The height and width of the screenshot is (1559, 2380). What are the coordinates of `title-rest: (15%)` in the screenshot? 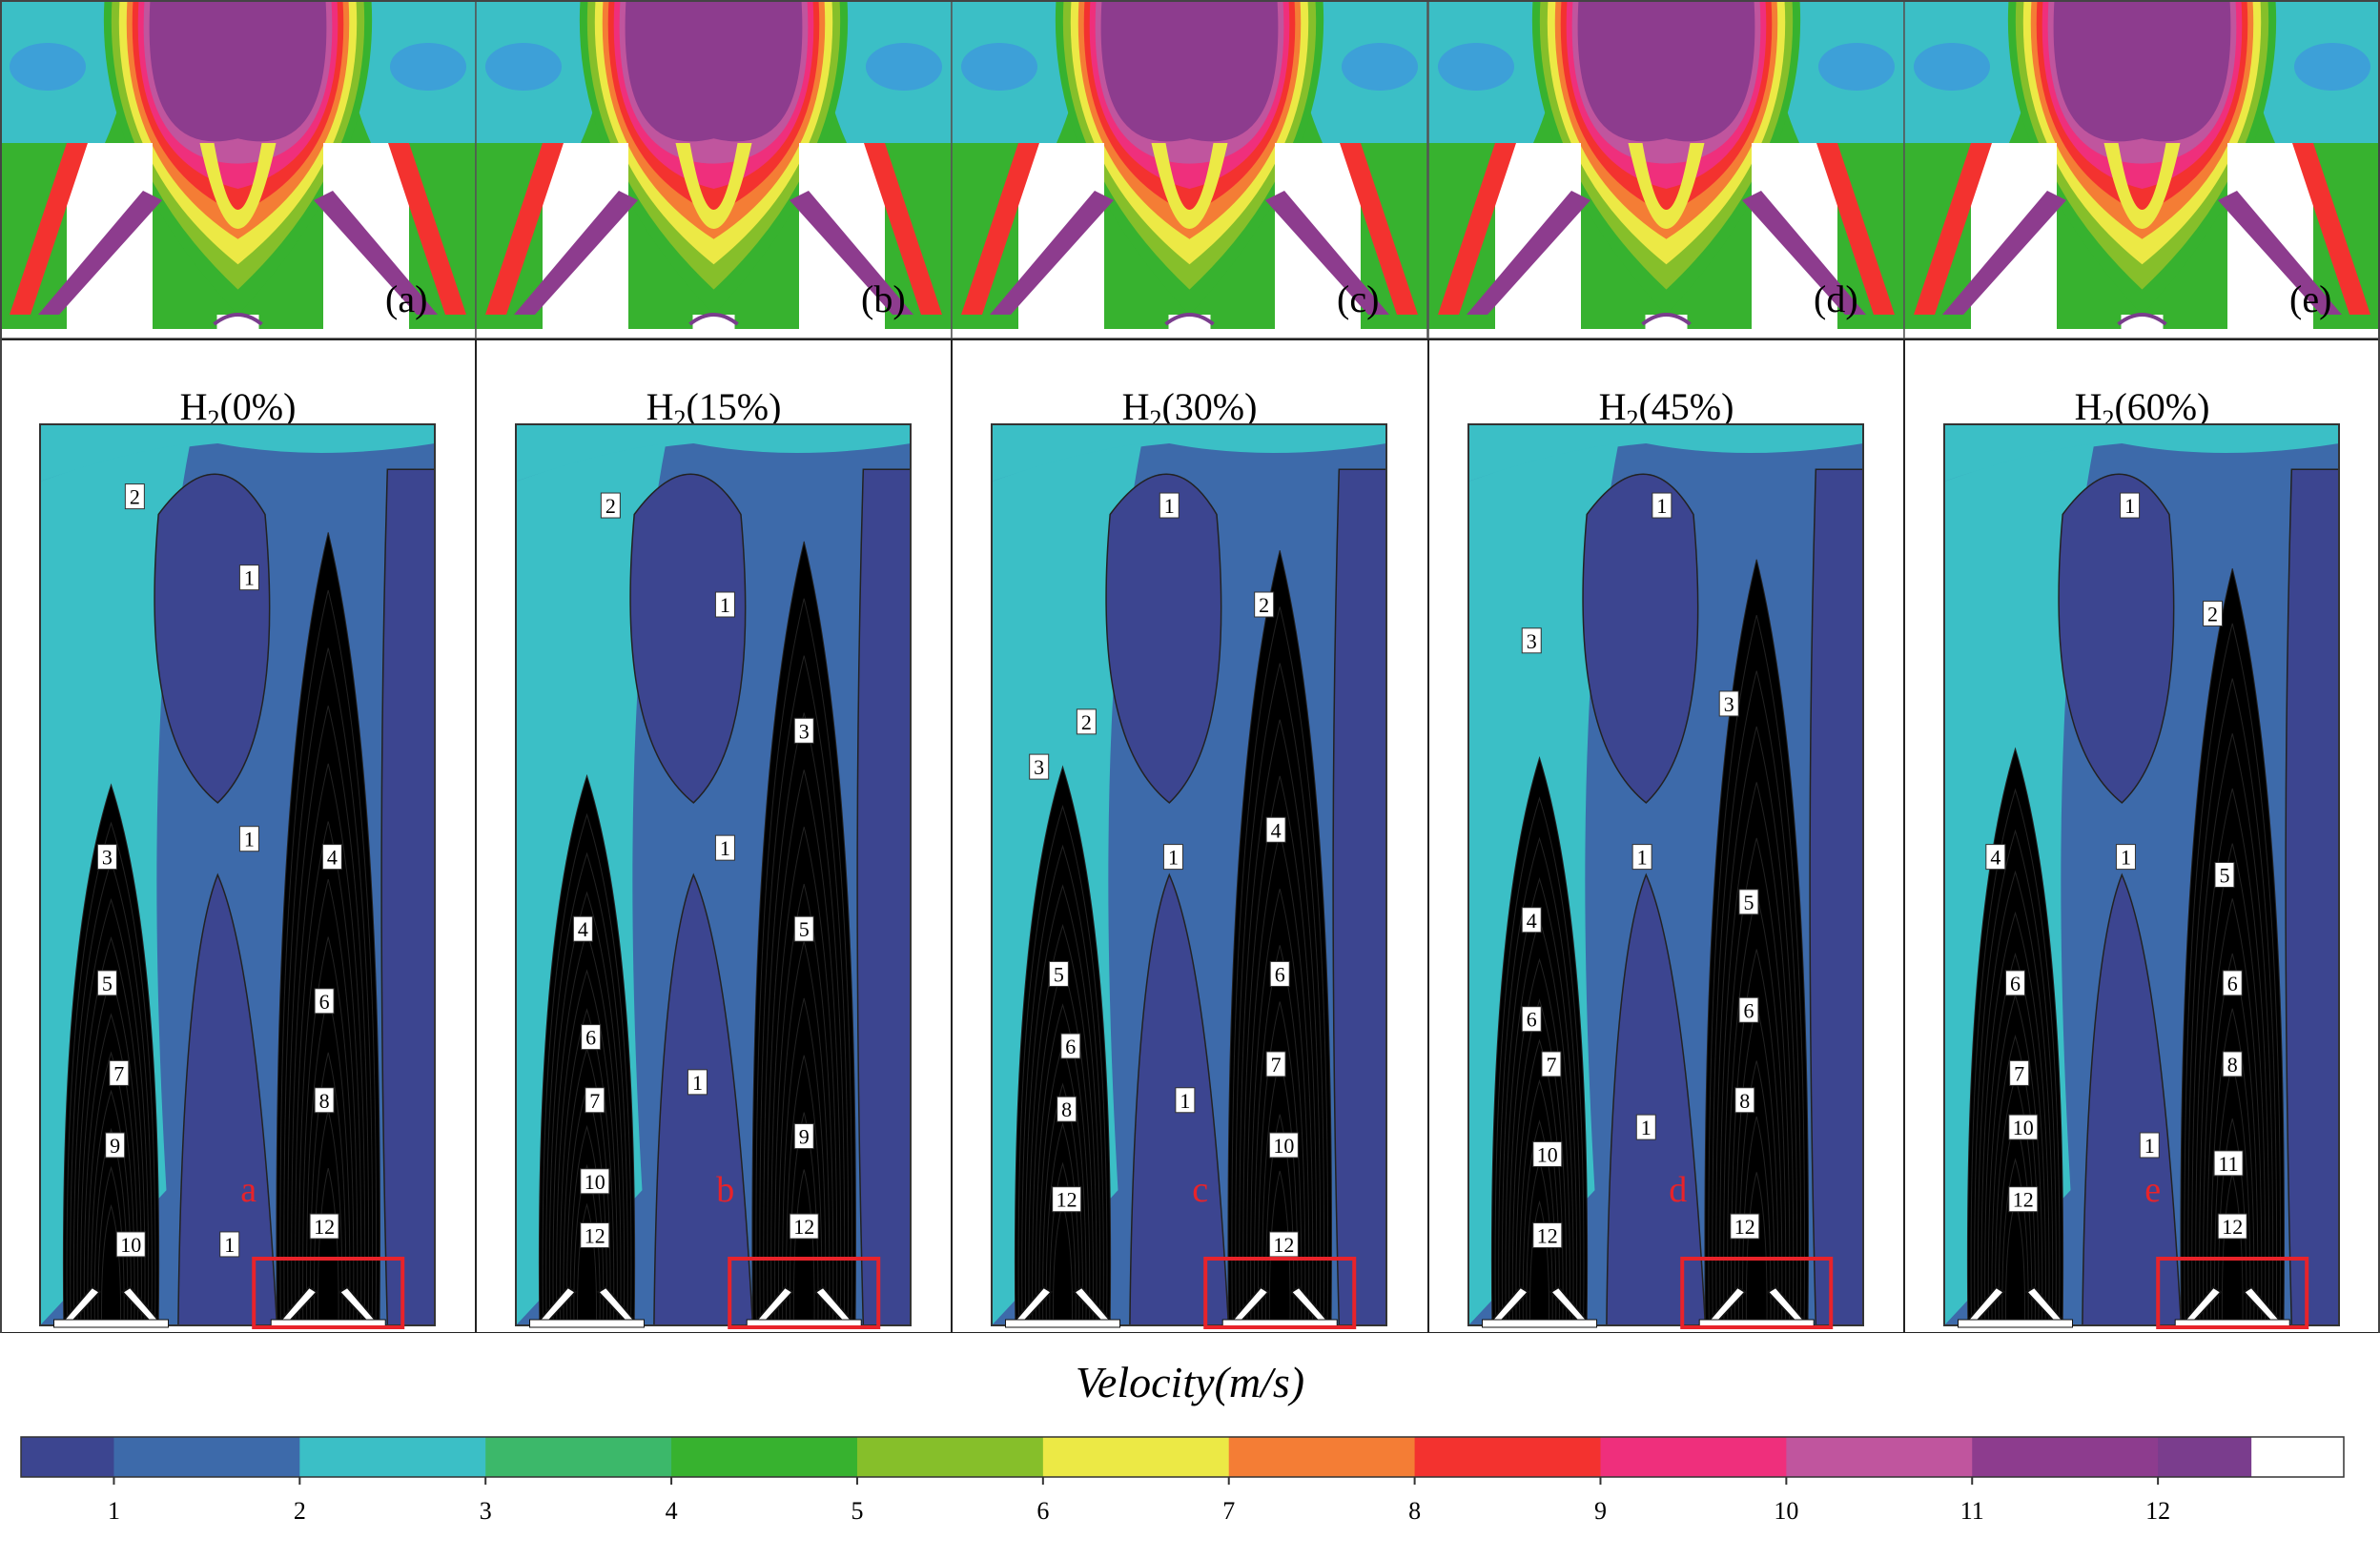 It's located at (734, 406).